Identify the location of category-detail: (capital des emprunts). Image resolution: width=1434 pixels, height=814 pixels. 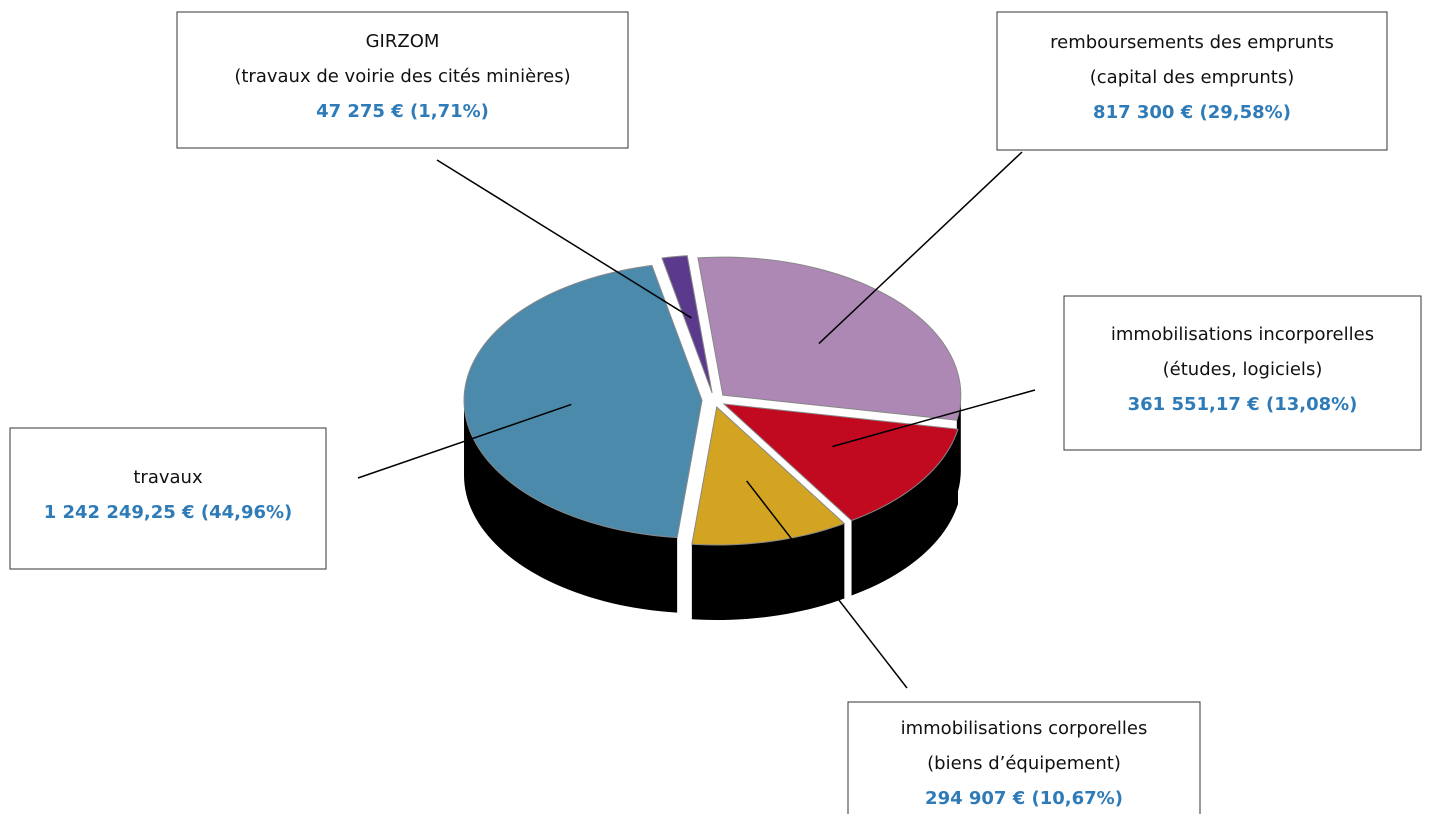
(1192, 77).